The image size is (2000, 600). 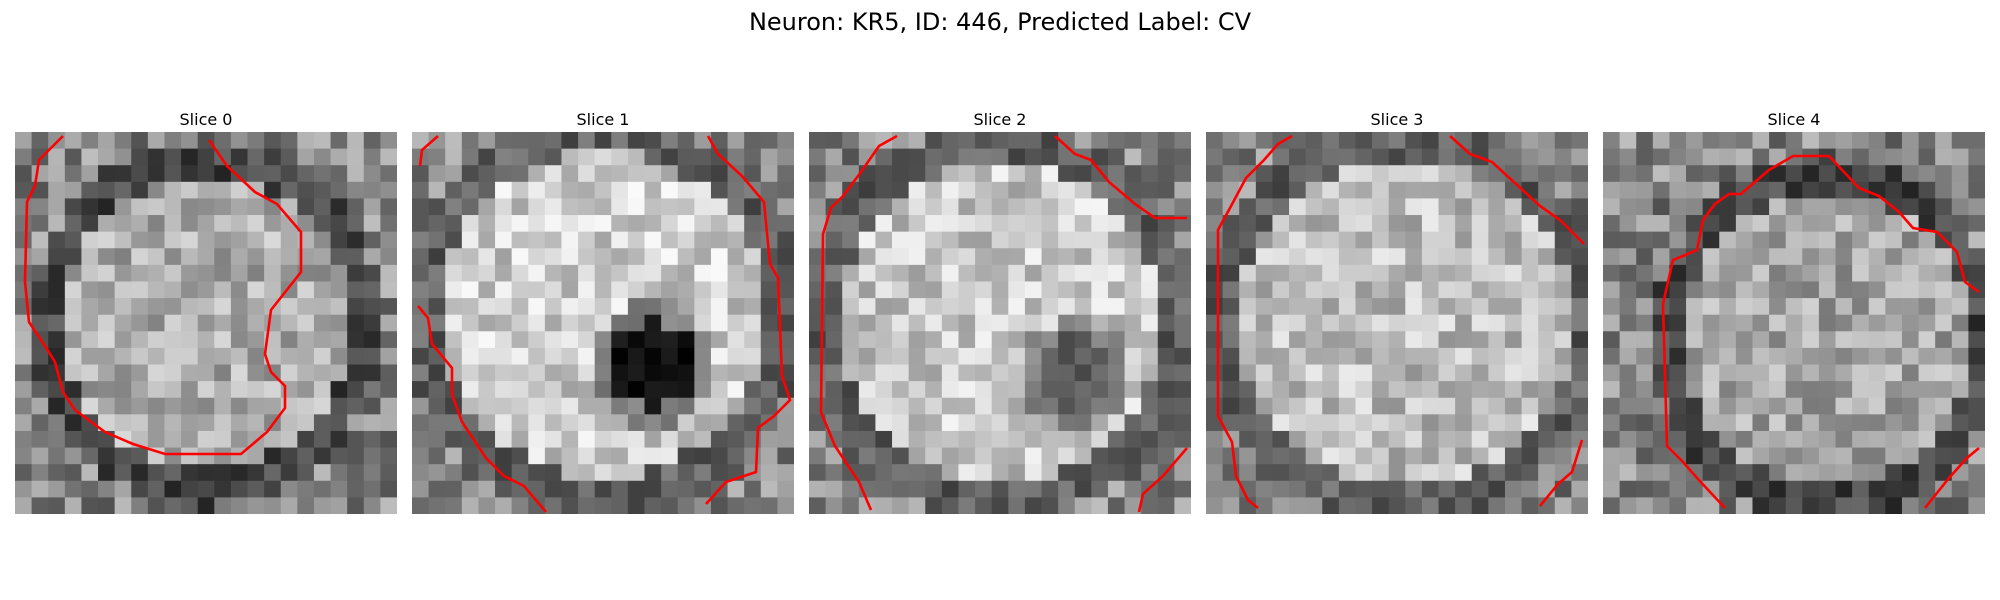 What do you see at coordinates (603, 119) in the screenshot?
I see `slice-title-1: Slice 1` at bounding box center [603, 119].